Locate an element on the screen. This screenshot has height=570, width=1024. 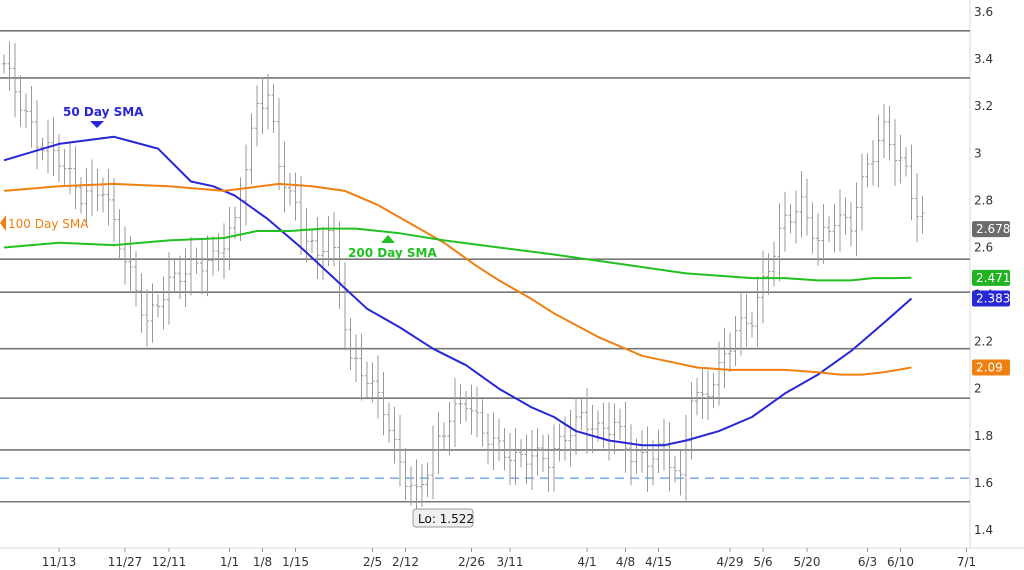
x-tick-label: 4/29 is located at coordinates (730, 562).